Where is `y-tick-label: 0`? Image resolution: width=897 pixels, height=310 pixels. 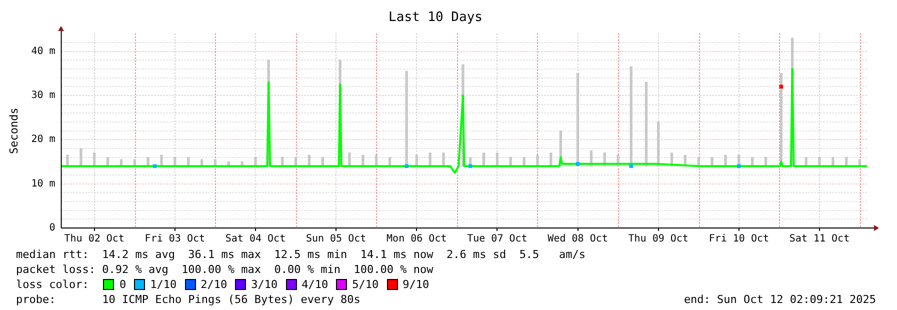
y-tick-label: 0 is located at coordinates (52, 228).